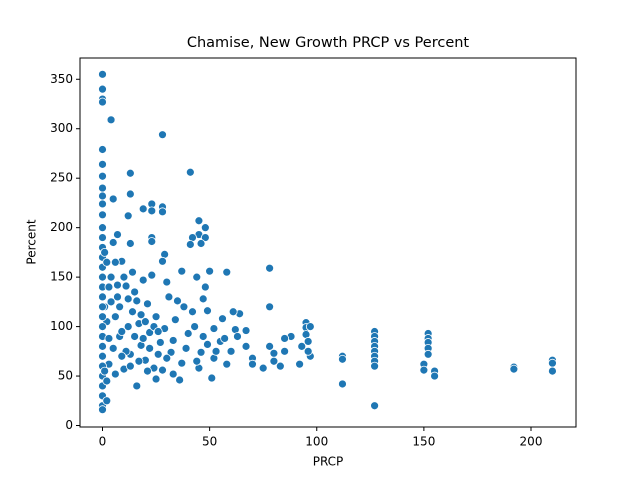 The height and width of the screenshot is (480, 640). Describe the element at coordinates (209, 442) in the screenshot. I see `x-tick-label: 50` at that location.